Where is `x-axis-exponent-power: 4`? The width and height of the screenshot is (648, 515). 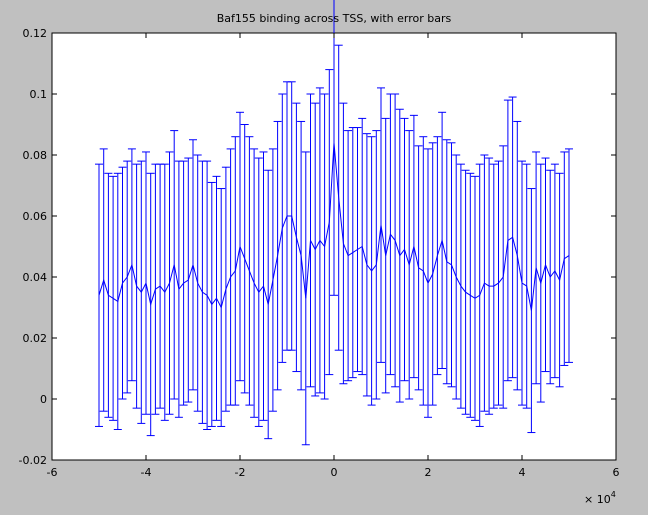 x-axis-exponent-power: 4 is located at coordinates (613, 494).